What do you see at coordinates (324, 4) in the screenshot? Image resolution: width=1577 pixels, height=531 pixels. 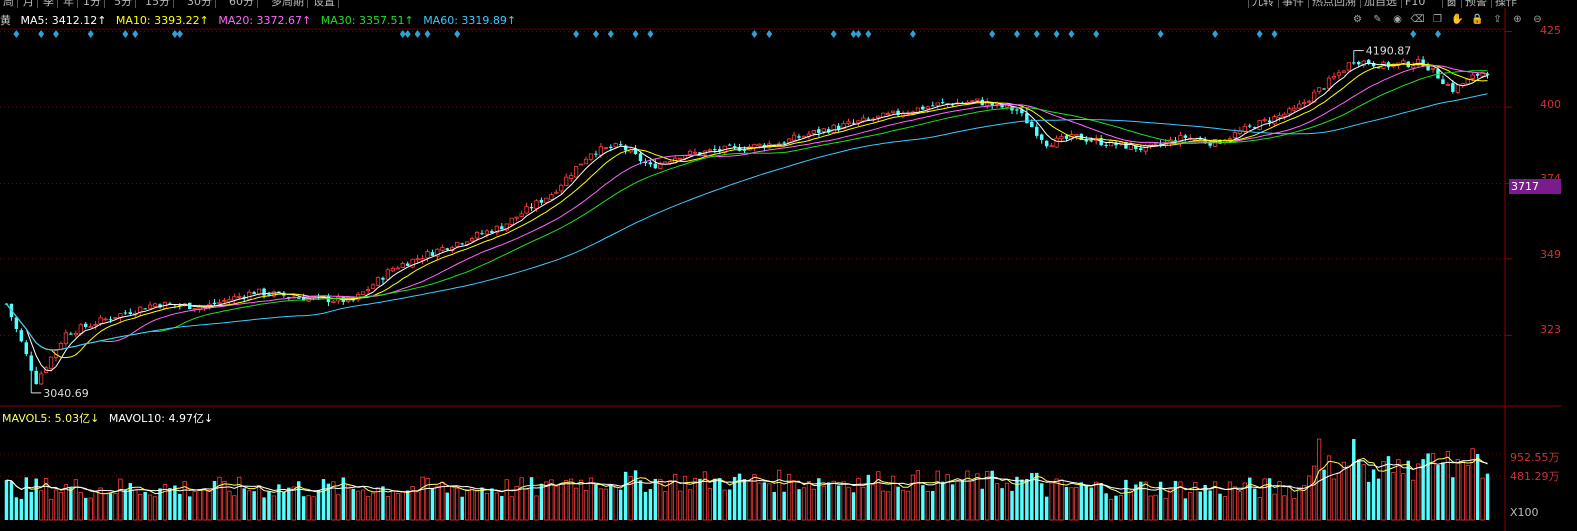 I see `period-tab: 设置` at bounding box center [324, 4].